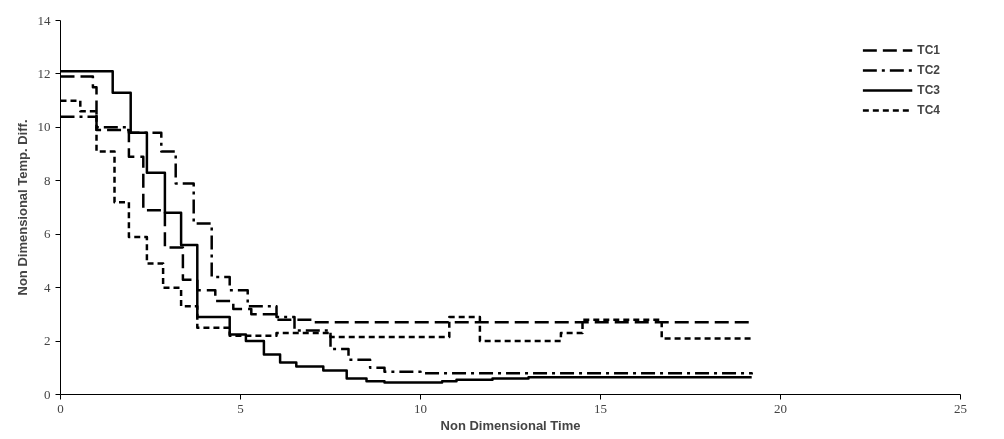  I want to click on x-tick-label: 25, so click(960, 408).